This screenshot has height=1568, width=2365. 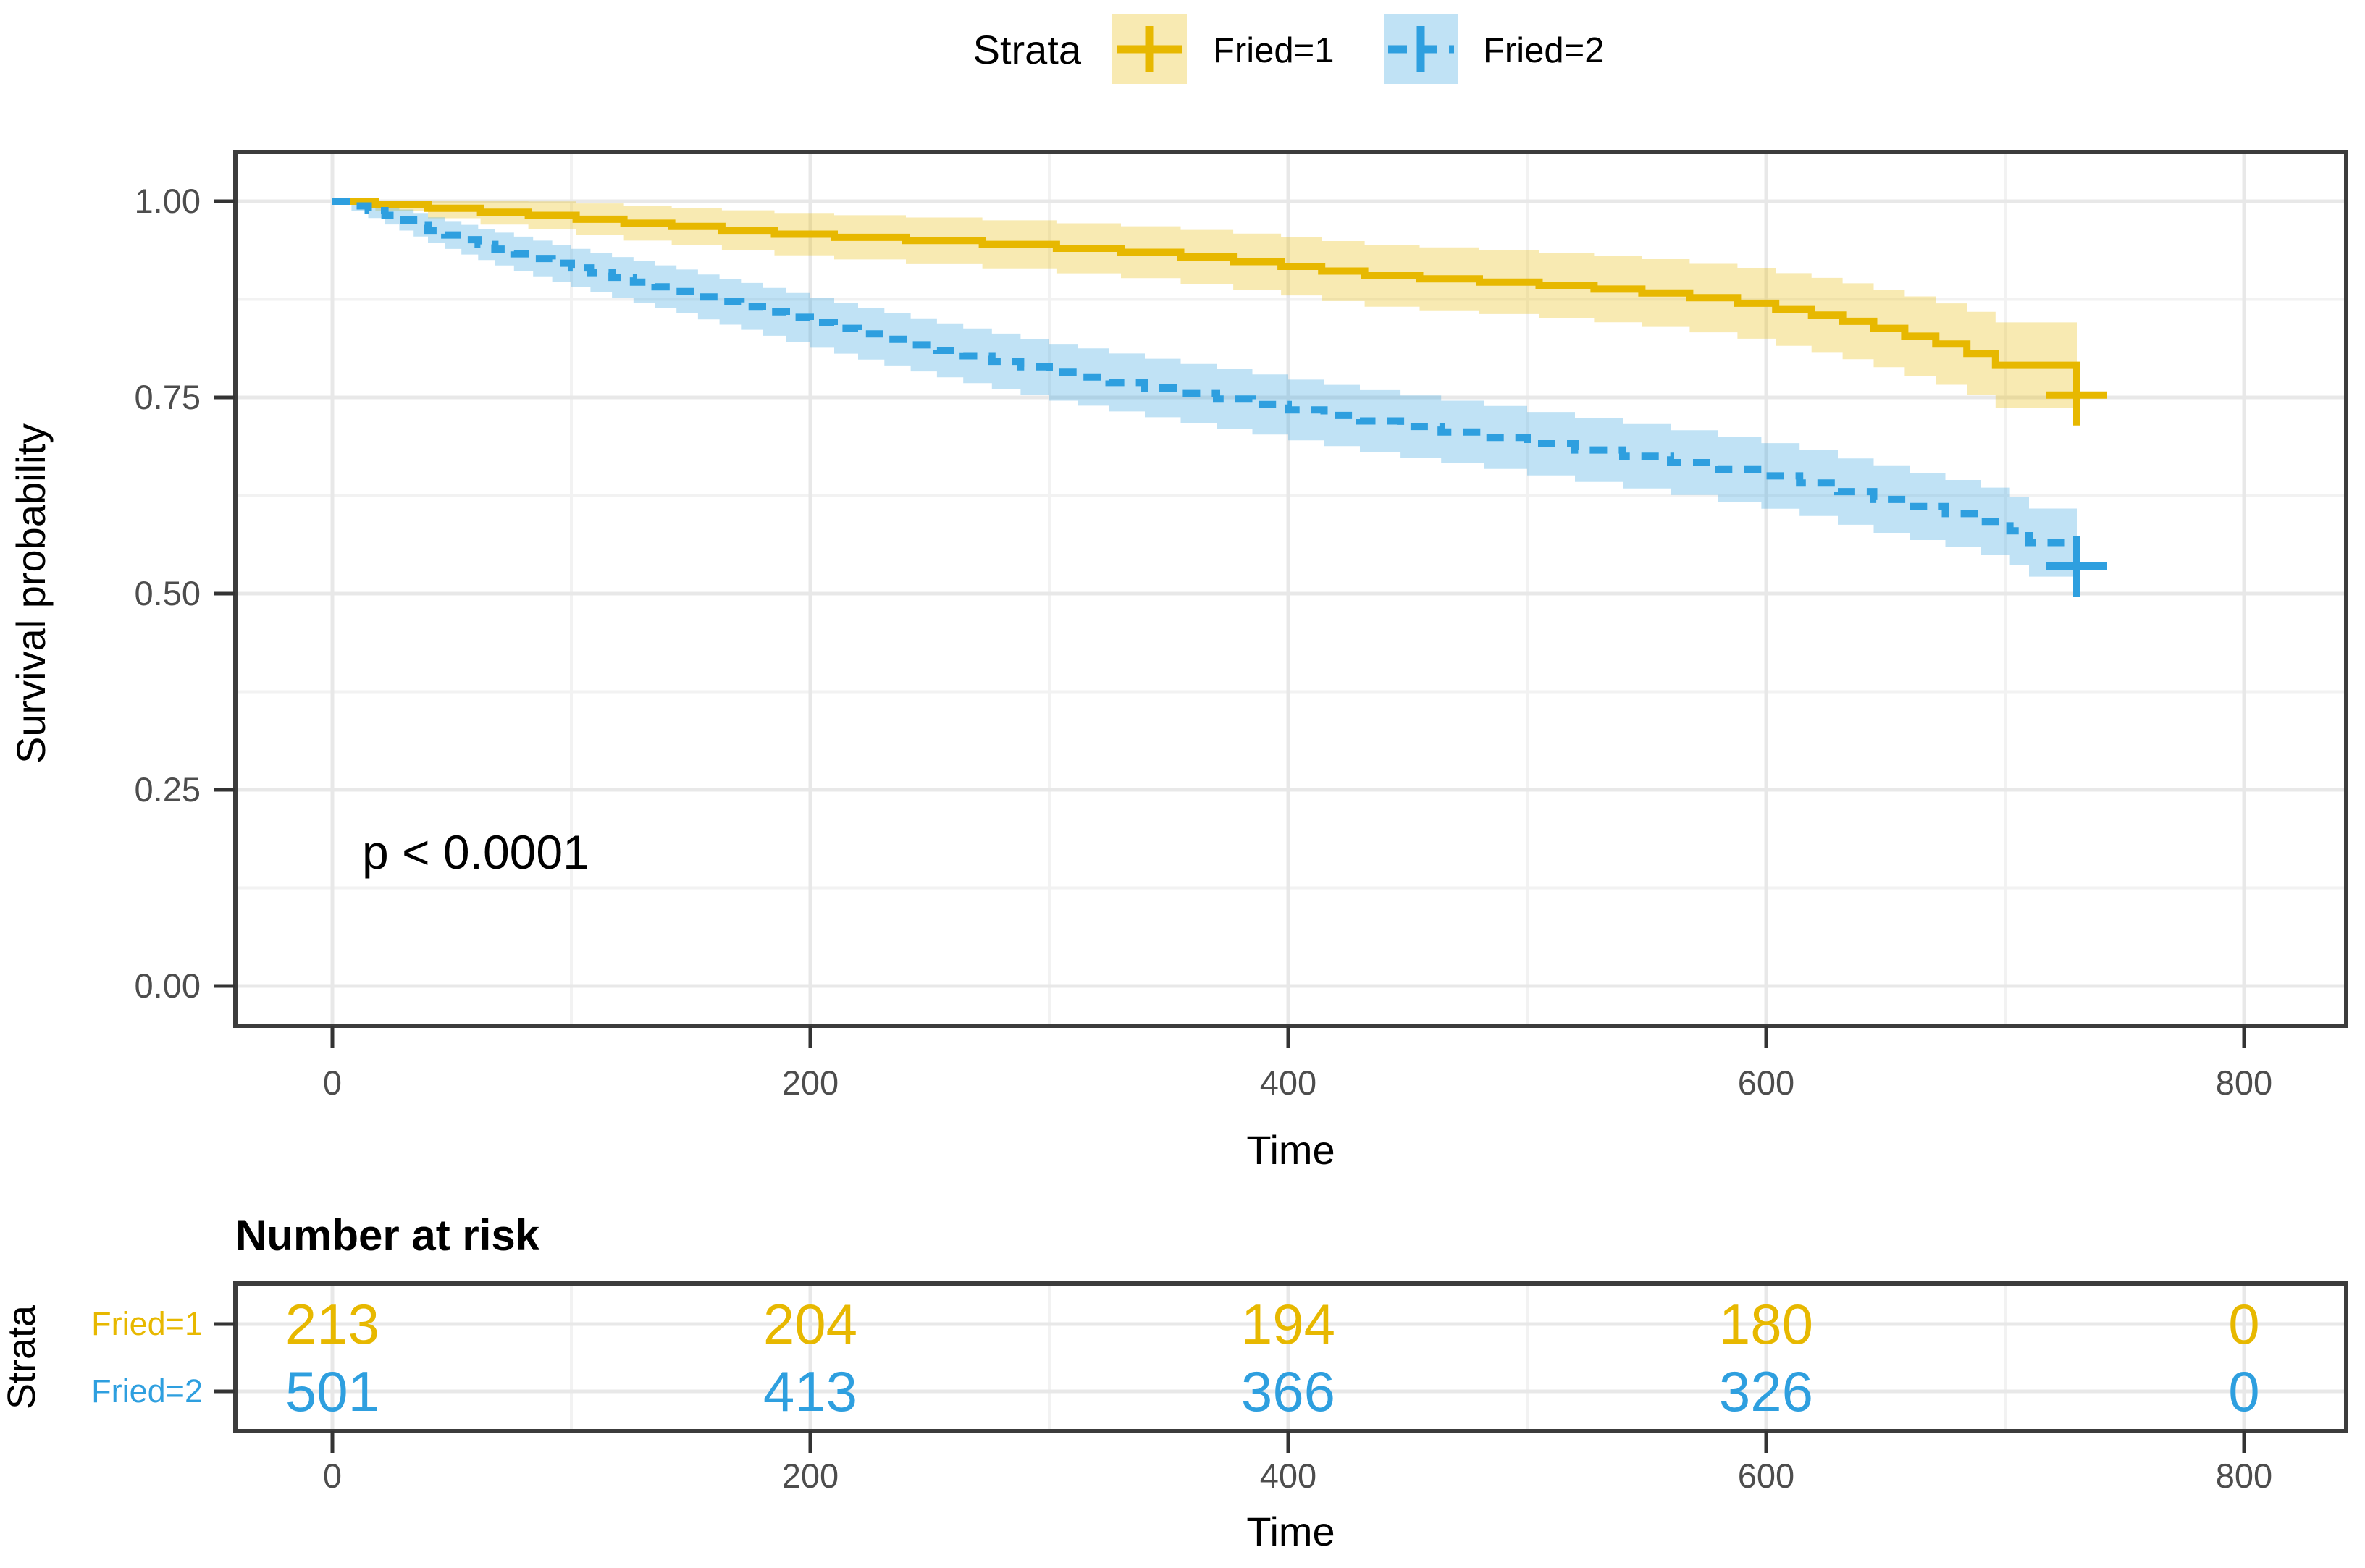 What do you see at coordinates (332, 1082) in the screenshot?
I see `x-tick-label: 0` at bounding box center [332, 1082].